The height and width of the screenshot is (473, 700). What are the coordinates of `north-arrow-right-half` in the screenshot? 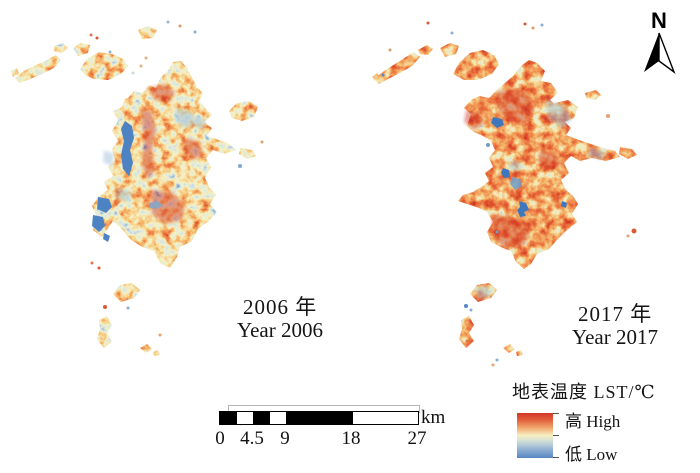 It's located at (667, 53).